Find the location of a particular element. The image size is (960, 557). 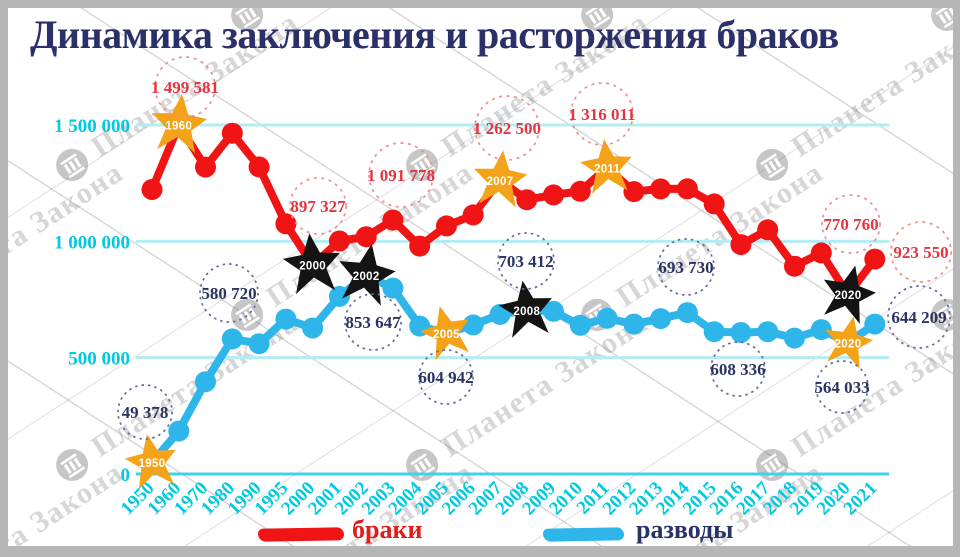

marriages-point-2010 is located at coordinates (580, 191).